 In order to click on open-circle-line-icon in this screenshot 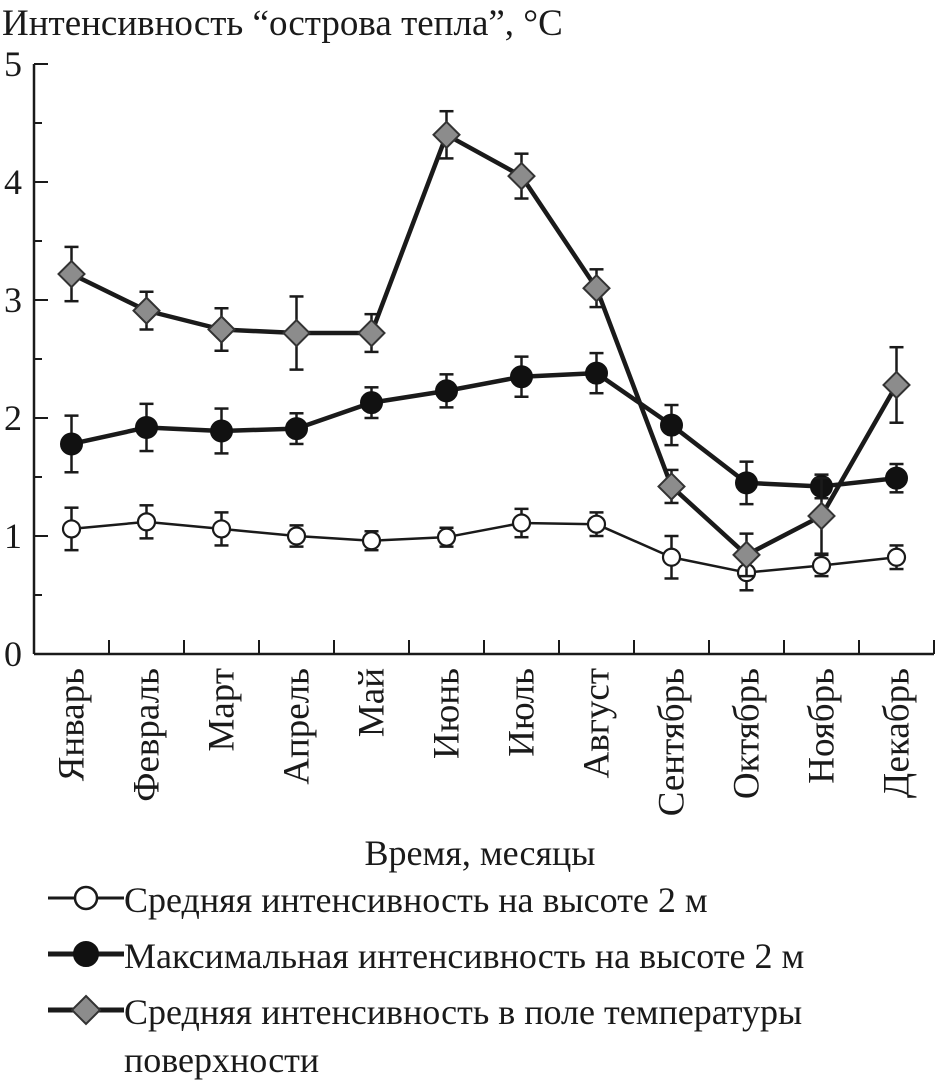, I will do `click(86, 898)`.